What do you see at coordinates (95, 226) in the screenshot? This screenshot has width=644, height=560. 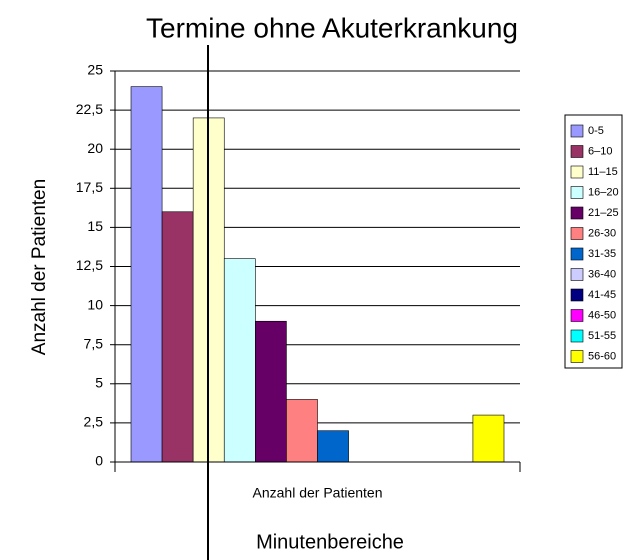 I see `y-tick-label: 15` at bounding box center [95, 226].